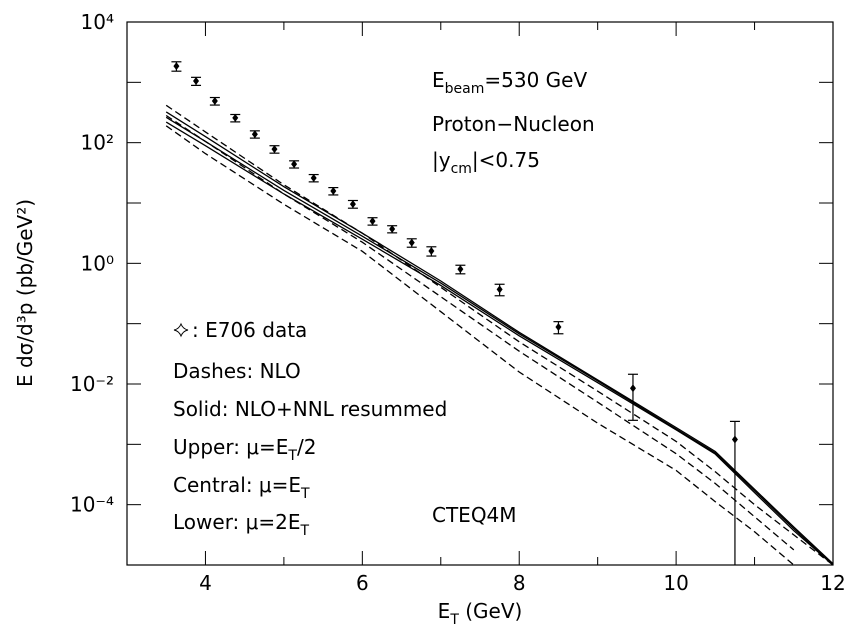 The image size is (846, 632). I want to click on legend-marker, so click(181, 330).